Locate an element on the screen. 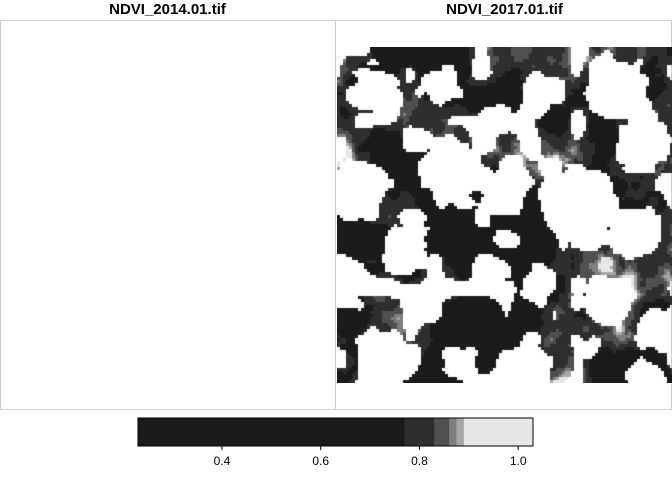 The width and height of the screenshot is (672, 480). colorbar-tick-label: 1.0 is located at coordinates (518, 461).